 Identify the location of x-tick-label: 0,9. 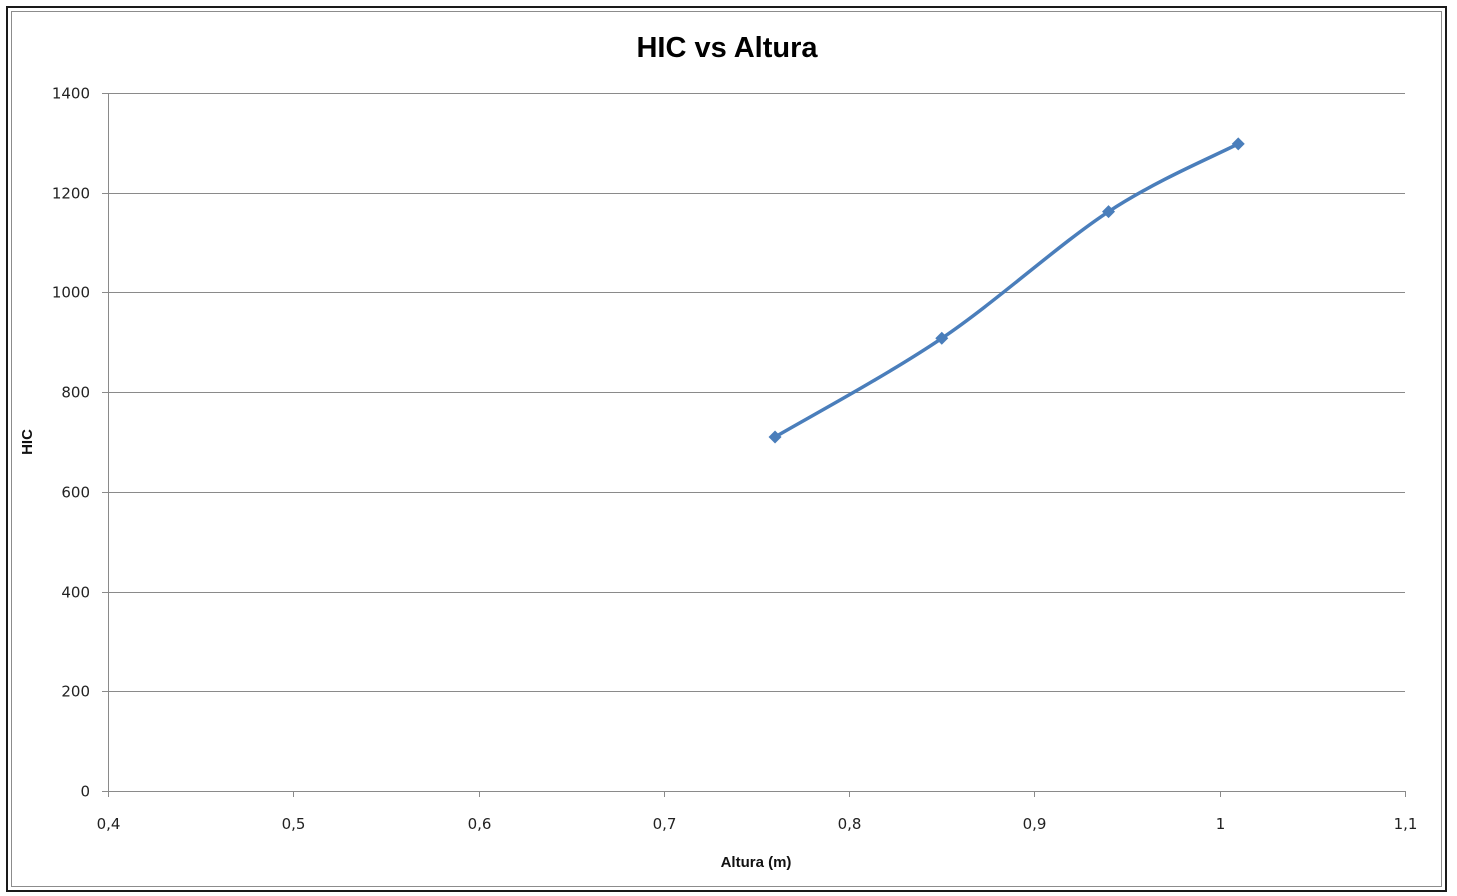
(1035, 824).